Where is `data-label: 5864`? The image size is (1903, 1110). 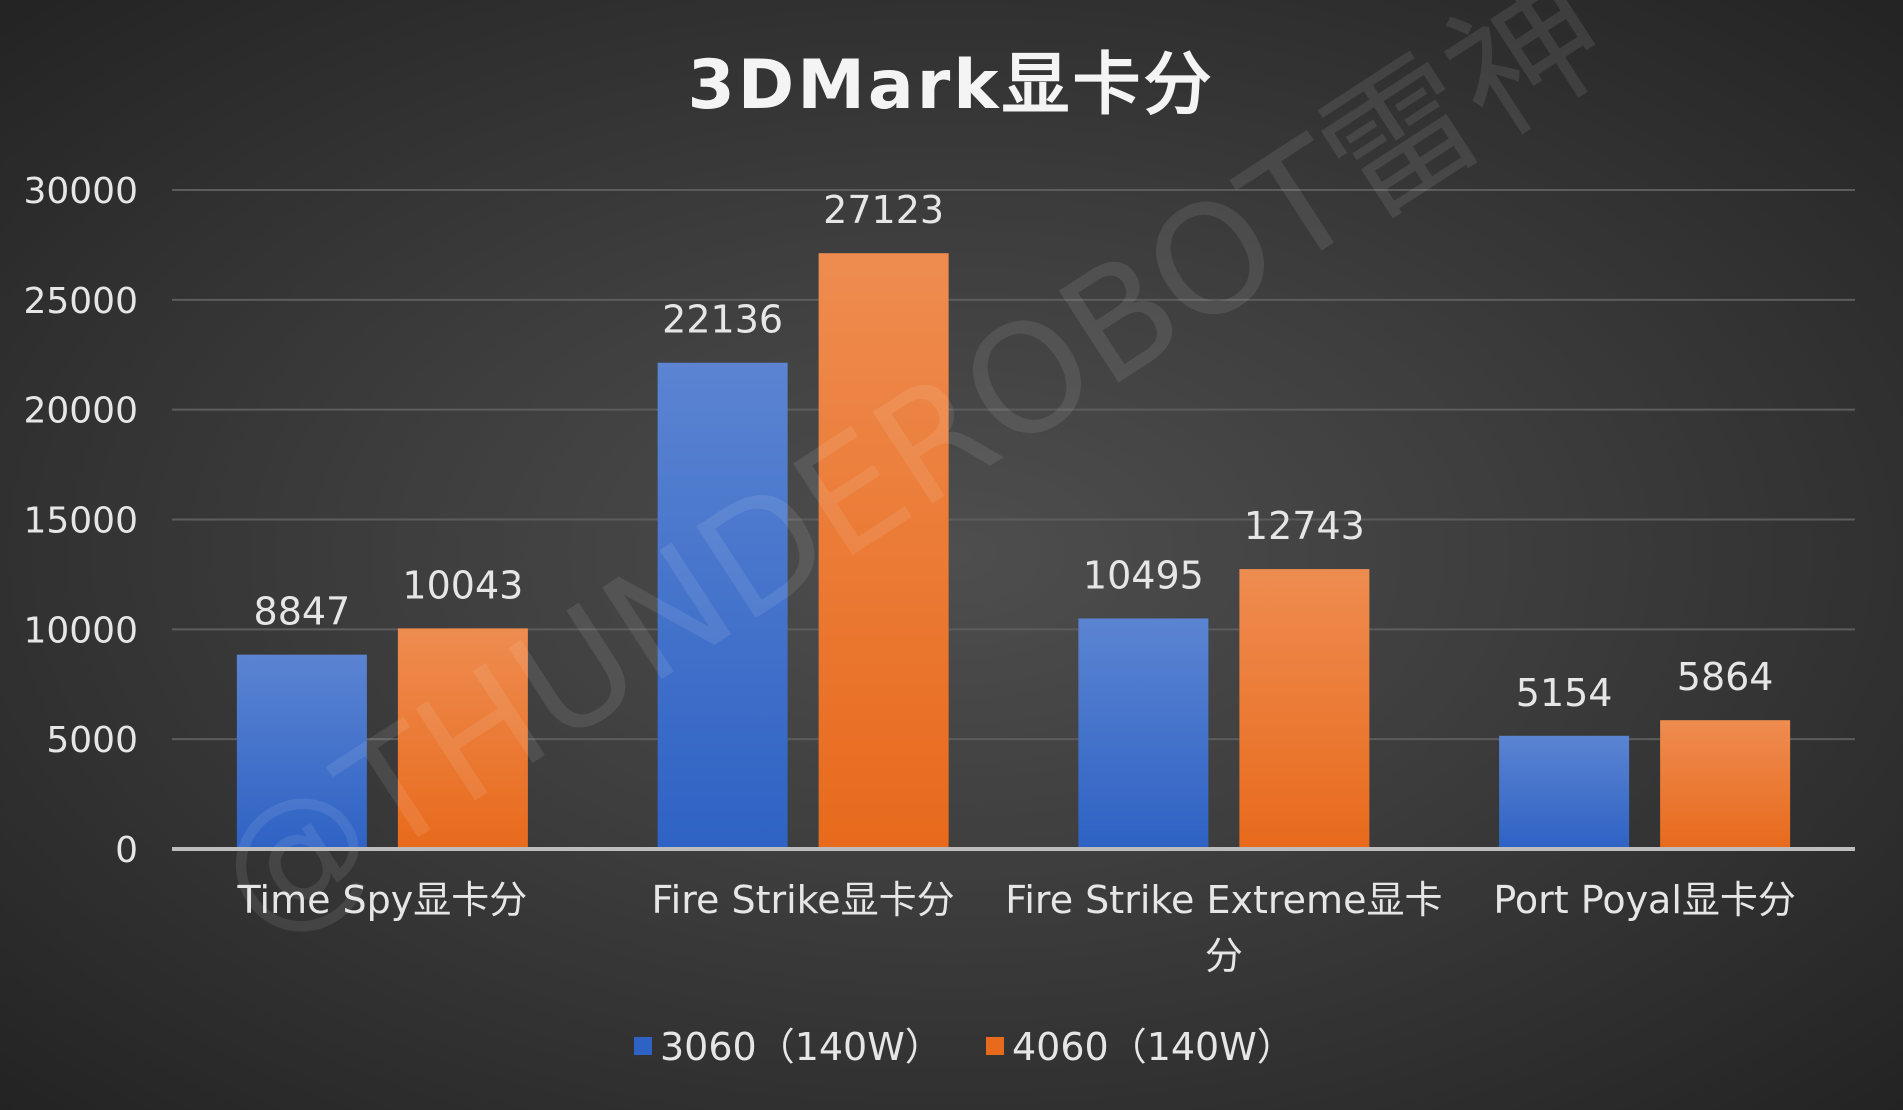
data-label: 5864 is located at coordinates (1725, 677).